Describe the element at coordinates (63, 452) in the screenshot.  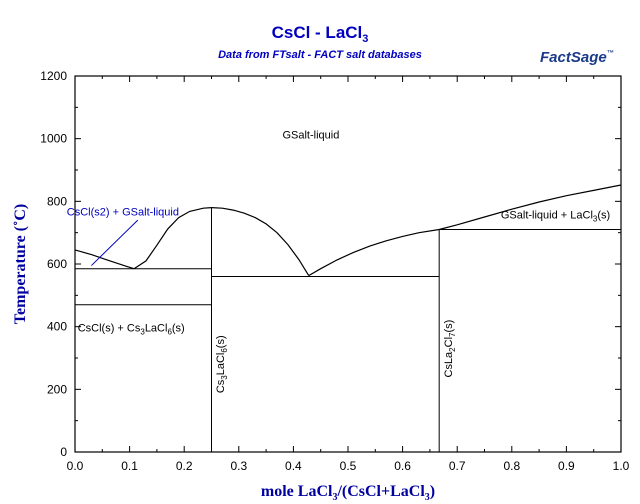
I see `y-tick-label: 0` at that location.